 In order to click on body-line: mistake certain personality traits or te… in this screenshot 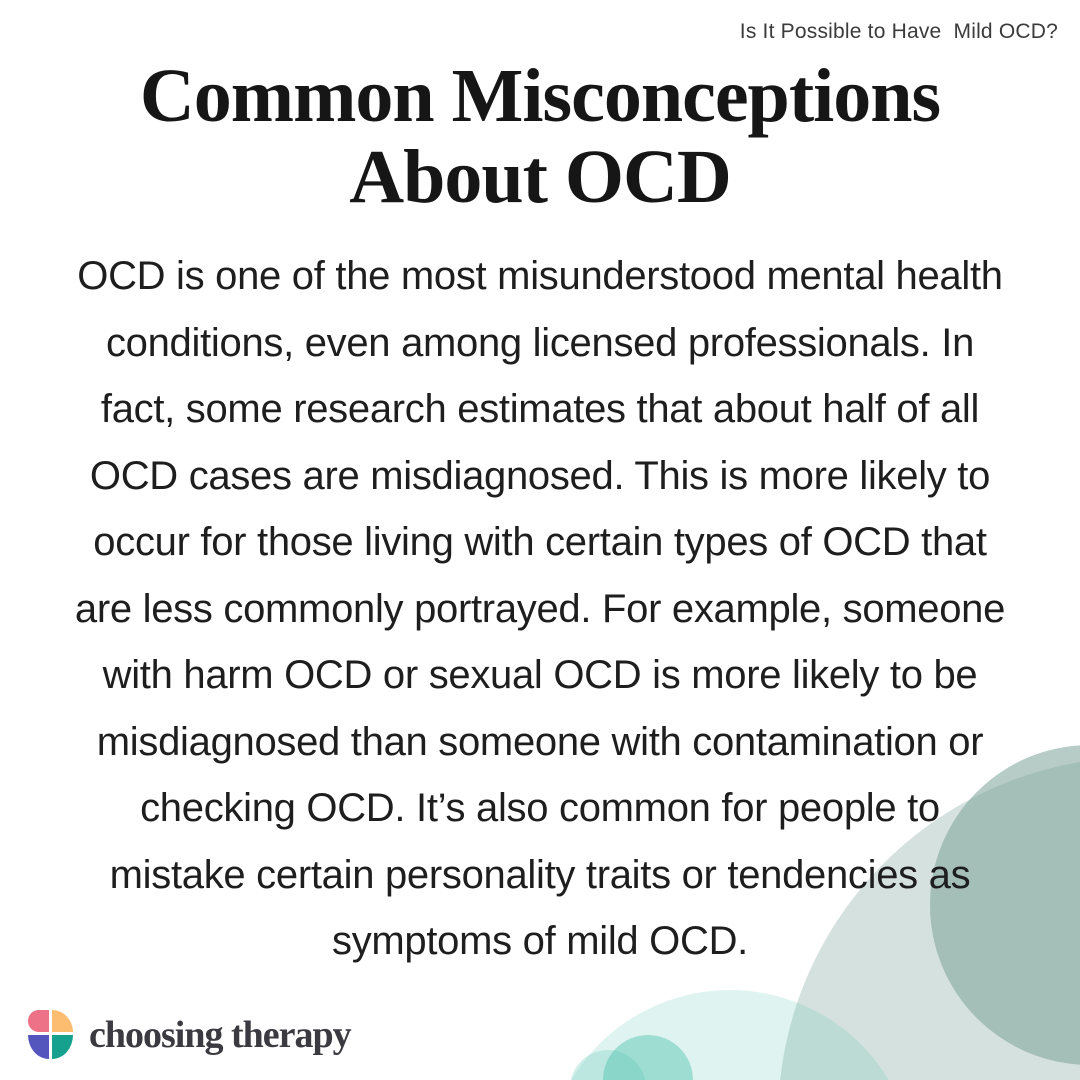, I will do `click(540, 874)`.